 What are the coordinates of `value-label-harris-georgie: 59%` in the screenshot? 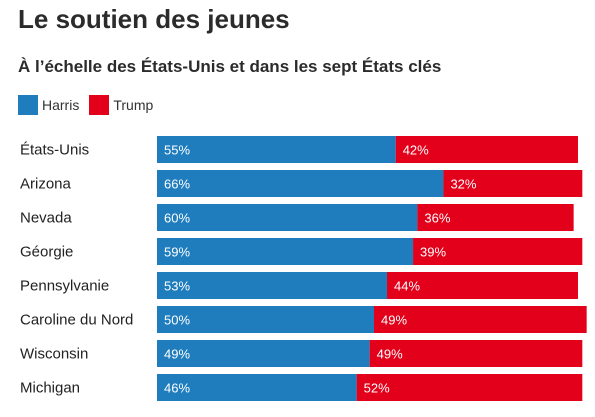 It's located at (177, 252).